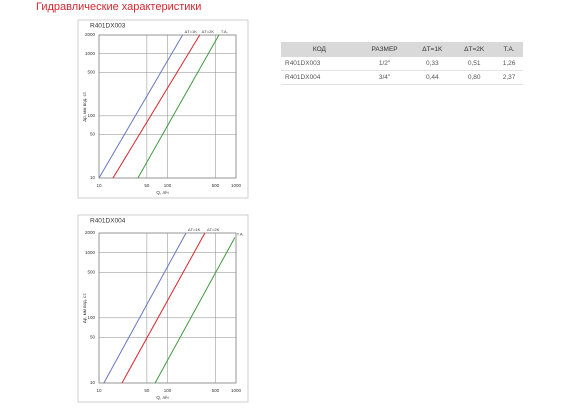  Describe the element at coordinates (432, 77) in the screenshot. I see `cell: 0,44` at that location.